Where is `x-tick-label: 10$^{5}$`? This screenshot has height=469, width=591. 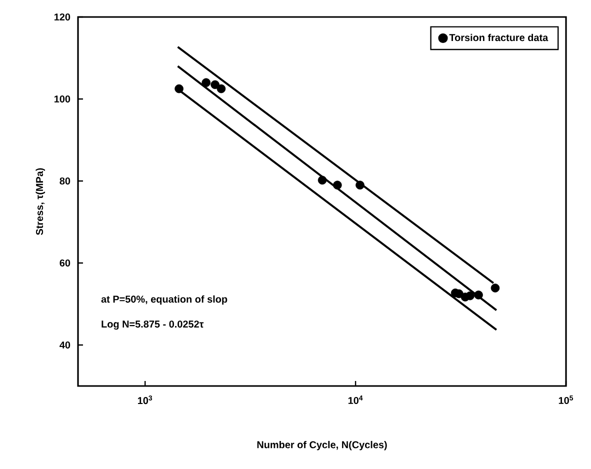 x-tick-label: 10$^{5}$ is located at coordinates (566, 400).